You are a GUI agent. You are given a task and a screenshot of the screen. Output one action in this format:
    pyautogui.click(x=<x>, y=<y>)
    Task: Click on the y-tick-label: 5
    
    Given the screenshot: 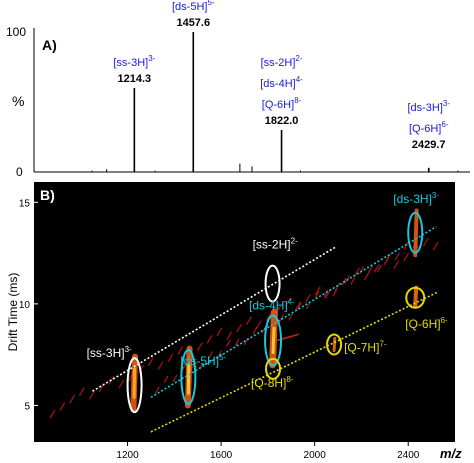 What is the action you would take?
    pyautogui.click(x=27, y=406)
    